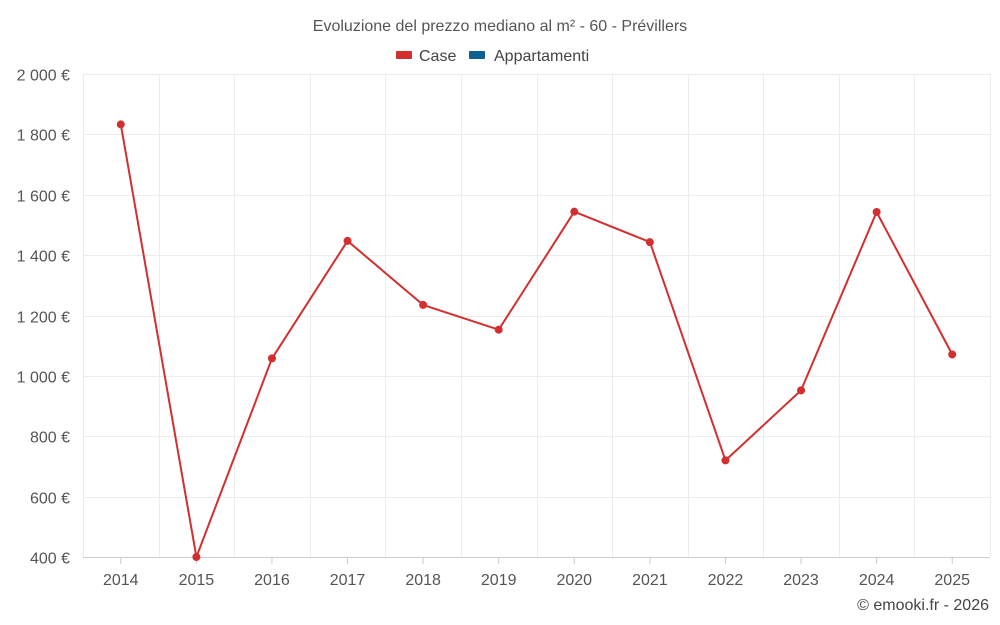 This screenshot has width=1000, height=625. What do you see at coordinates (272, 580) in the screenshot?
I see `x-tick-label: 2016` at bounding box center [272, 580].